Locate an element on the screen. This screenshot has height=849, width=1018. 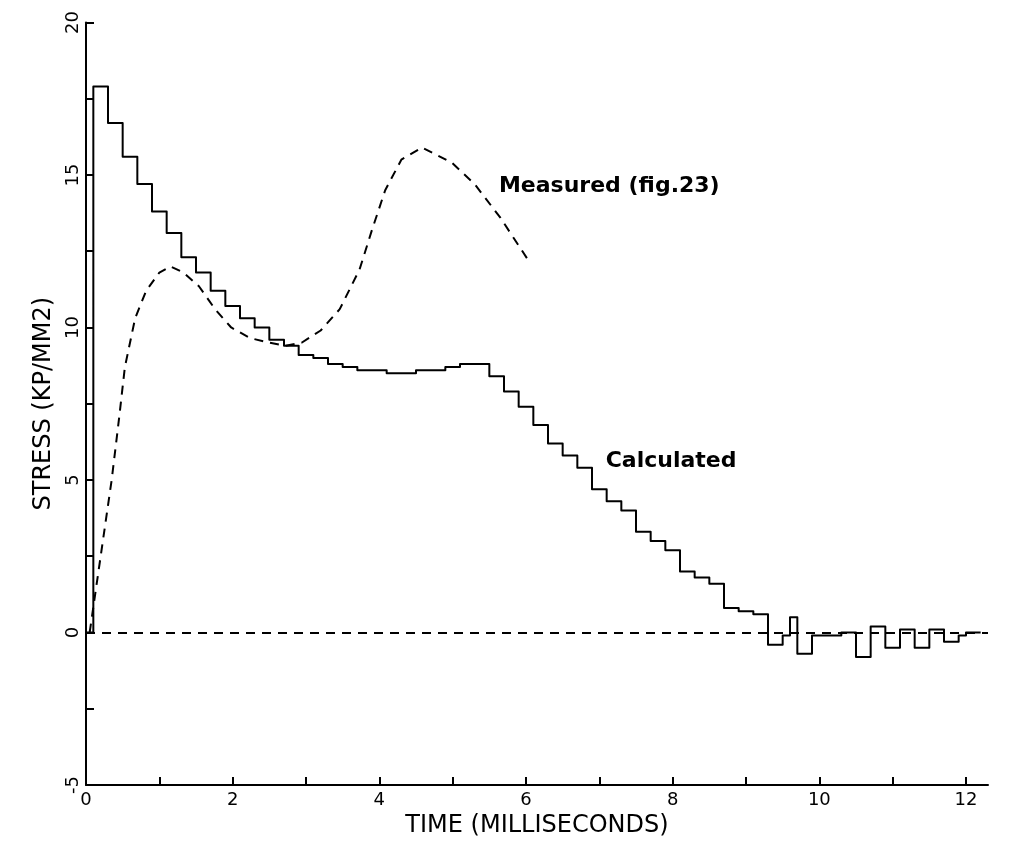
x-tick-label: 2 is located at coordinates (232, 798).